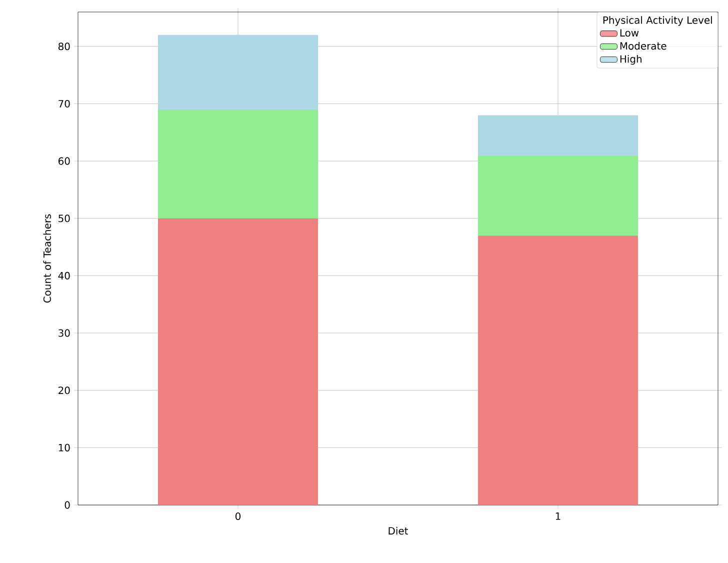 This screenshot has width=728, height=563. I want to click on legend-title: Physical Activity Level, so click(657, 21).